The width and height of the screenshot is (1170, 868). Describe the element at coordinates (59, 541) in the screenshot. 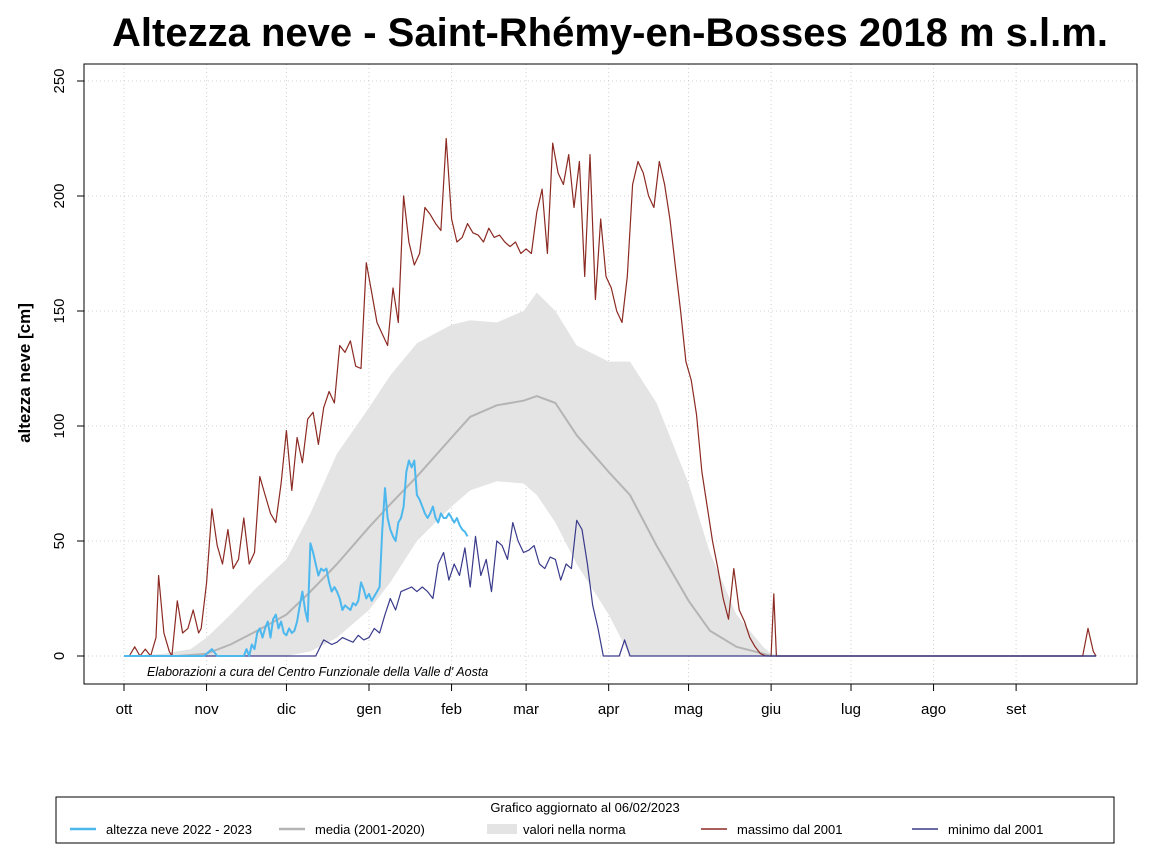

I see `y-tick-label: 50` at that location.